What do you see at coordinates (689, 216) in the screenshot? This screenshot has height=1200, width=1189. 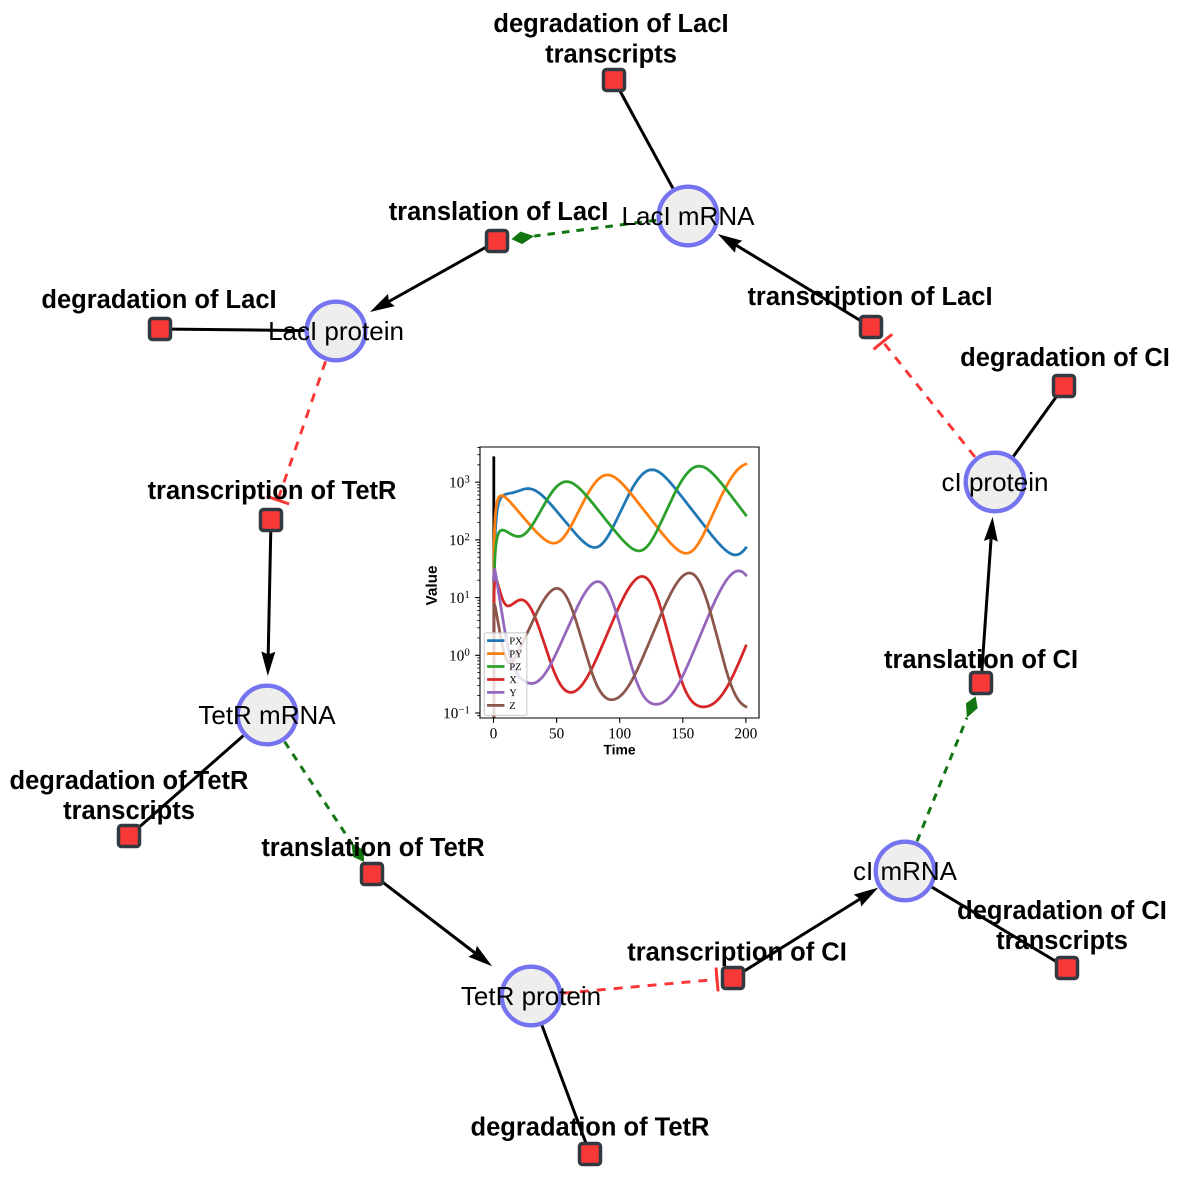 I see `svg-text: LacI mRNA` at bounding box center [689, 216].